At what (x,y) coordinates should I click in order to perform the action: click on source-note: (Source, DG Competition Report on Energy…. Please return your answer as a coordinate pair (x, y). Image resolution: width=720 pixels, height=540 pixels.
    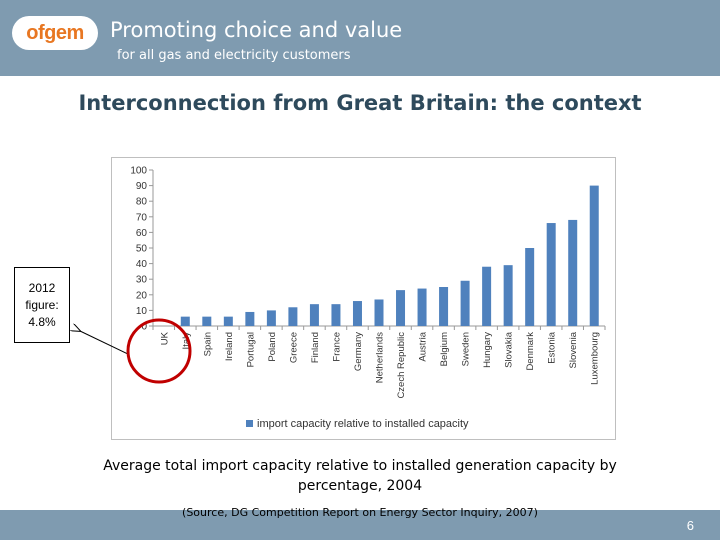
    Looking at the image, I should click on (360, 512).